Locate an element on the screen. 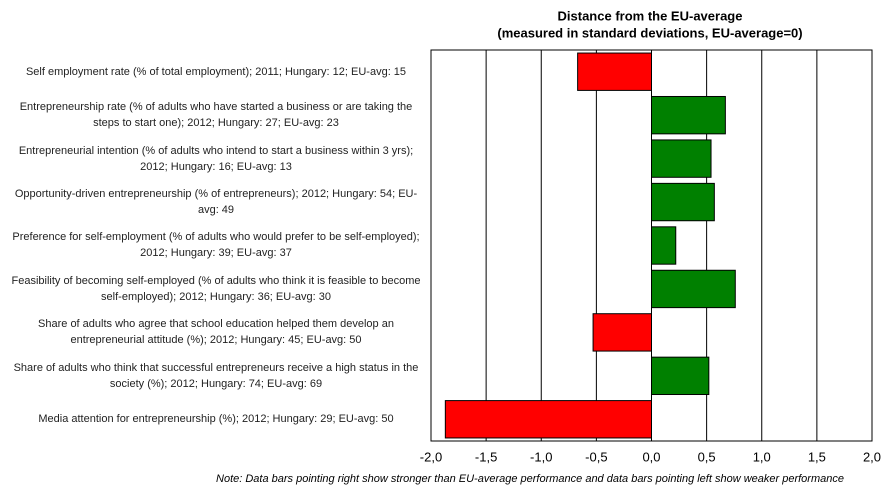 The image size is (883, 487). x-tick-label: 0,5 is located at coordinates (707, 456).